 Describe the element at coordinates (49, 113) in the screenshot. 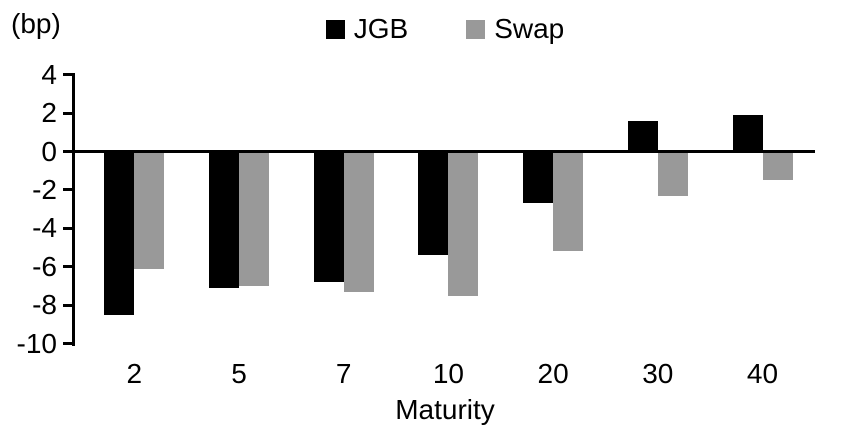

I see `y-axis-tick-label: 2` at that location.